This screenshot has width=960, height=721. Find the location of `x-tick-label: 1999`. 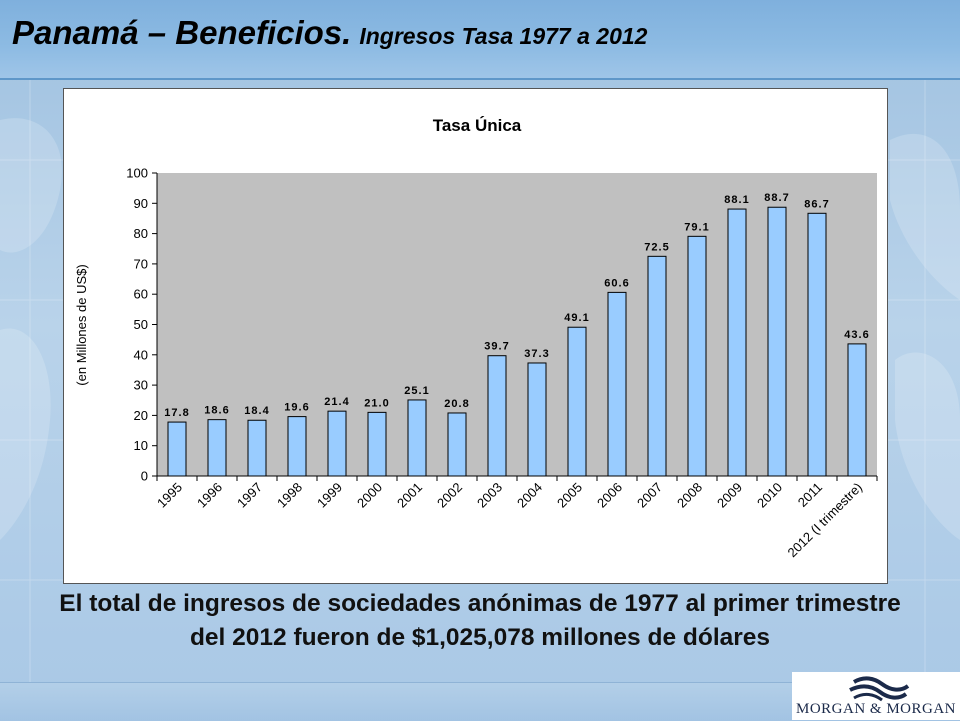

x-tick-label: 1999 is located at coordinates (329, 495).